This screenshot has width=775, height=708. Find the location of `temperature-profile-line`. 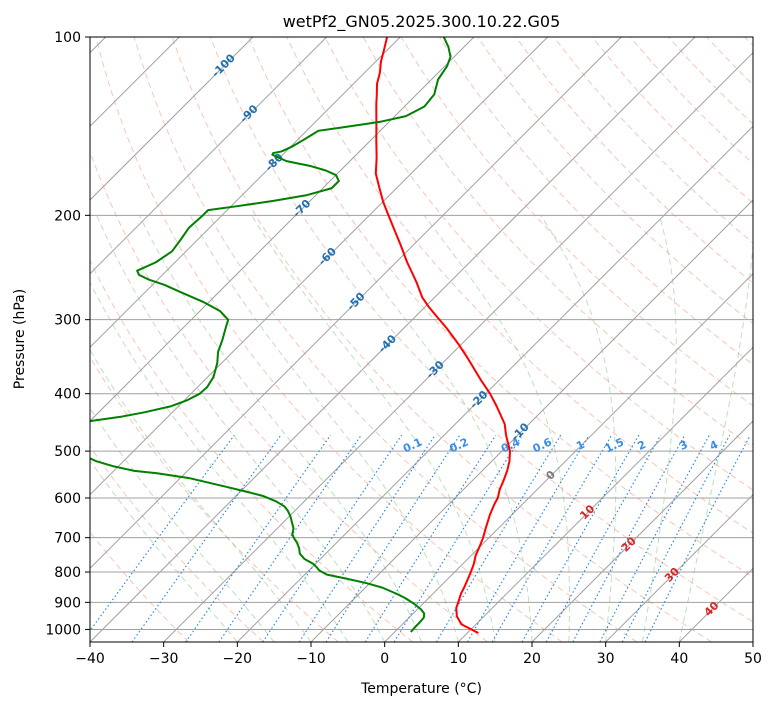

temperature-profile-line is located at coordinates (442, 335).